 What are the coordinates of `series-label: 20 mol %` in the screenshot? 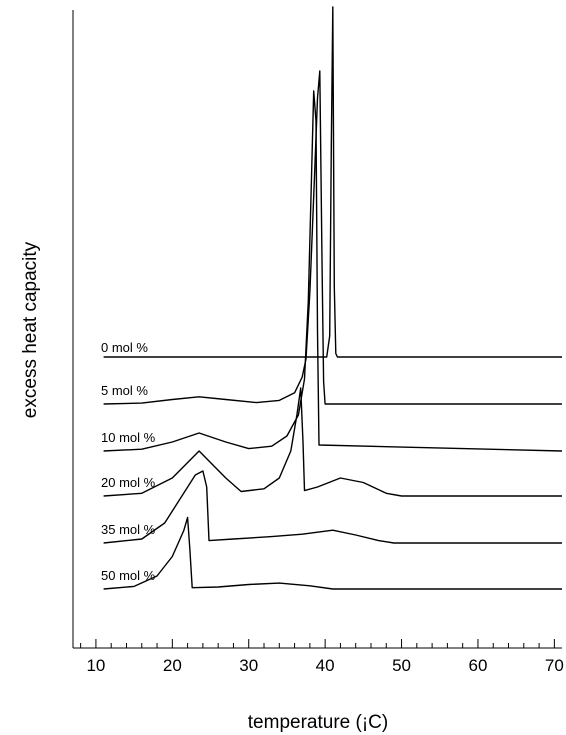 It's located at (128, 482).